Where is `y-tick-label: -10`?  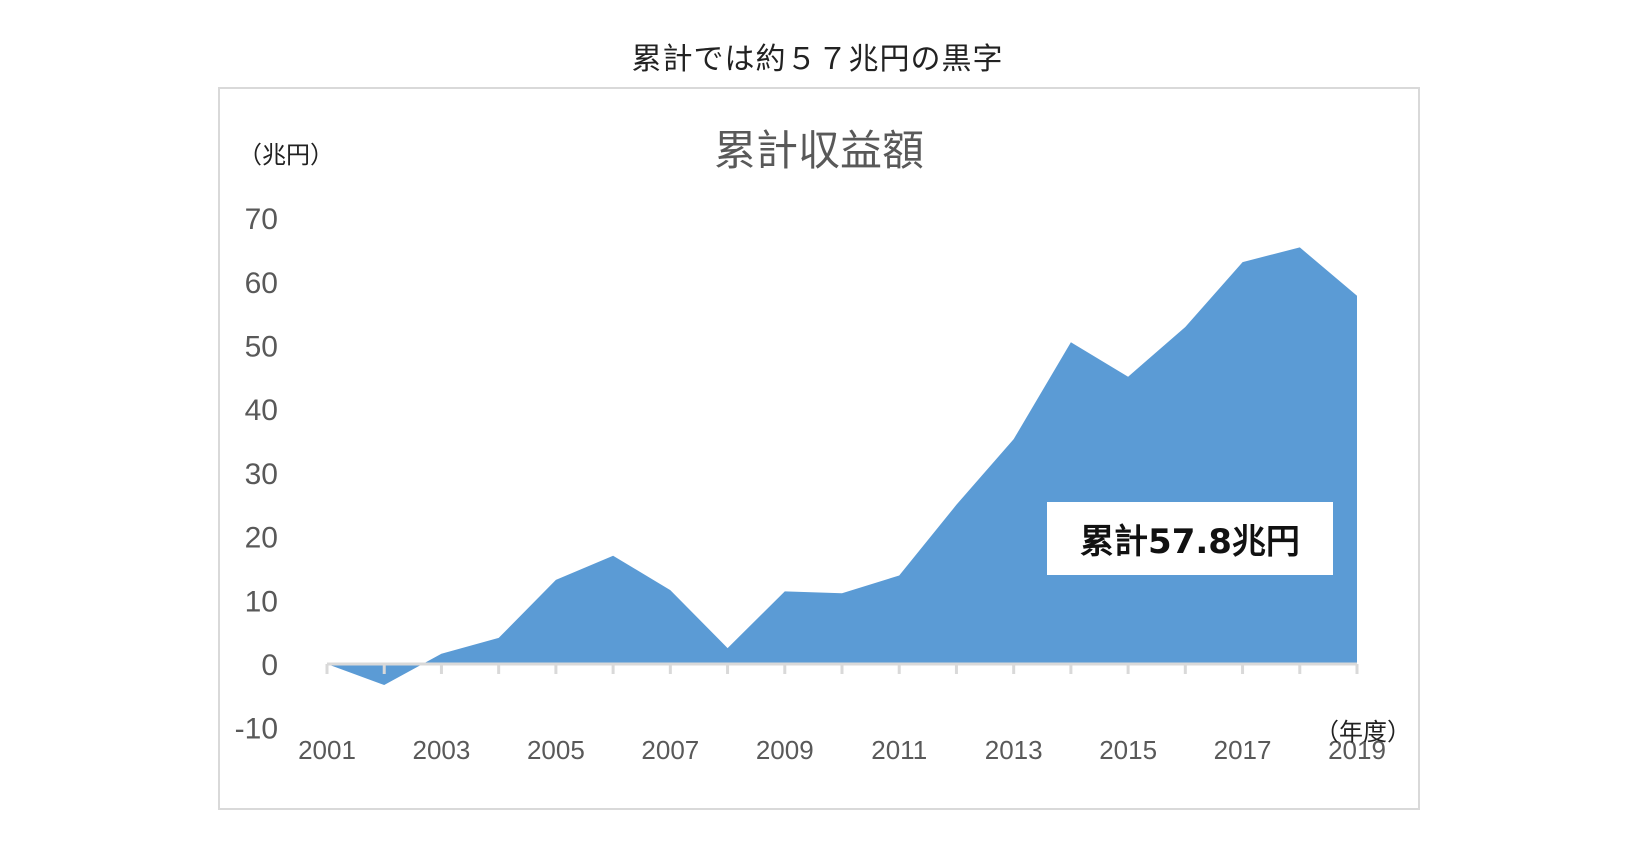 y-tick-label: -10 is located at coordinates (256, 729).